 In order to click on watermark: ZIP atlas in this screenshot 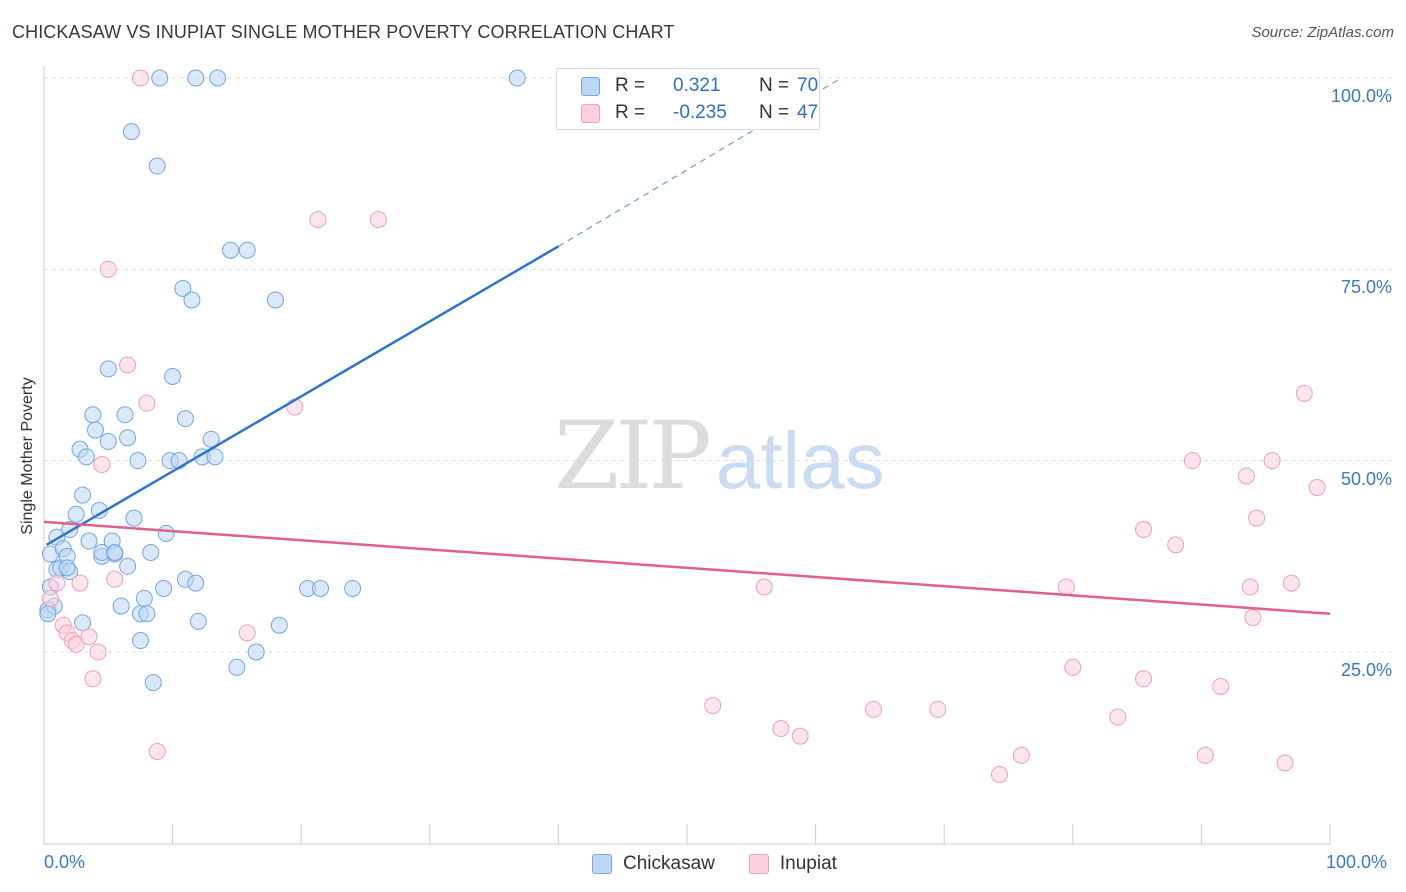, I will do `click(719, 456)`.